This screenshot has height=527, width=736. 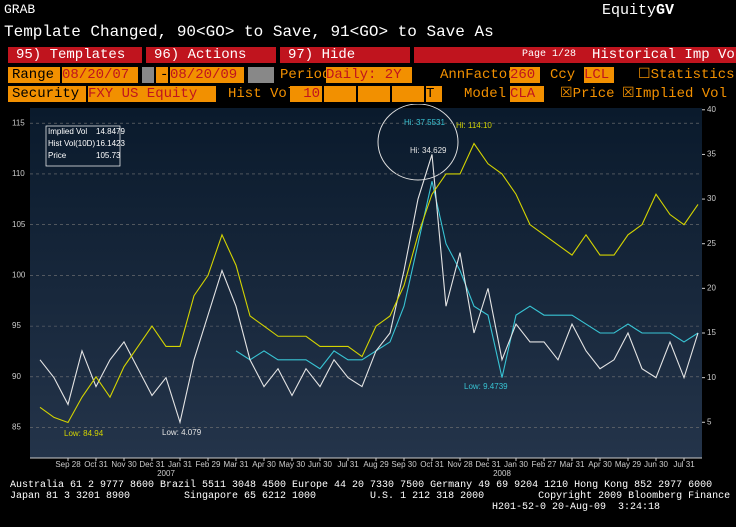 I want to click on checkbox-label: Implied Vol, so click(x=680, y=94).